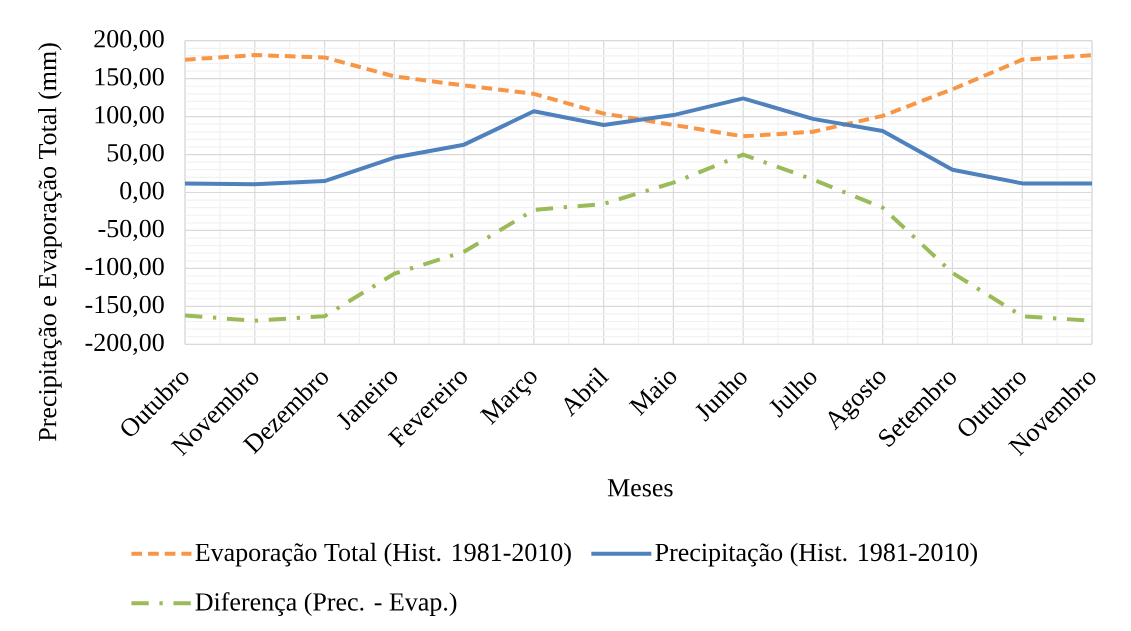  I want to click on y-tick-label: 200,00, so click(129, 41).